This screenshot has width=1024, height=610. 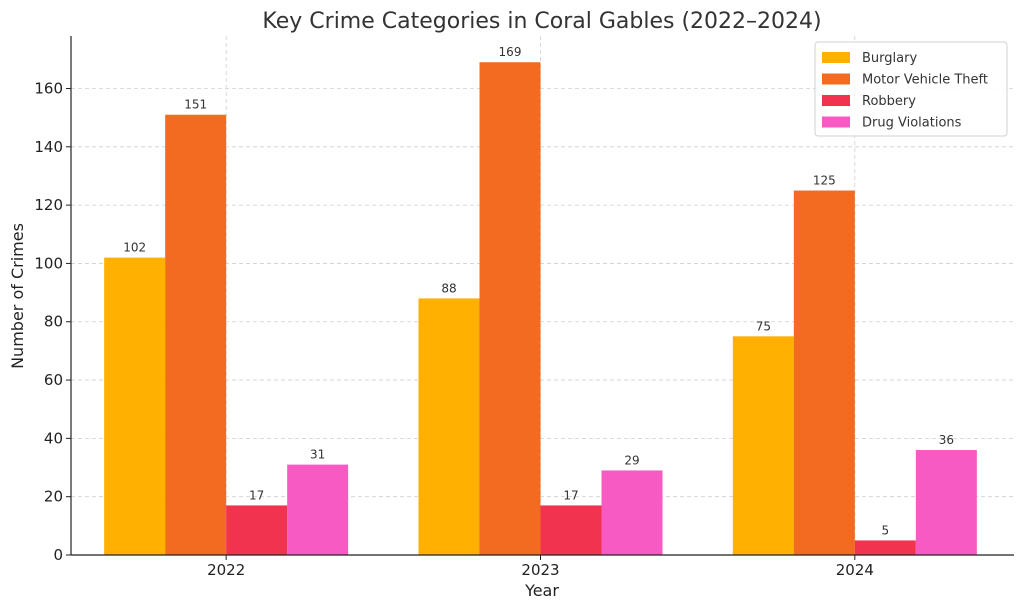 What do you see at coordinates (631, 460) in the screenshot?
I see `data-label-drug-violations-2023: 29` at bounding box center [631, 460].